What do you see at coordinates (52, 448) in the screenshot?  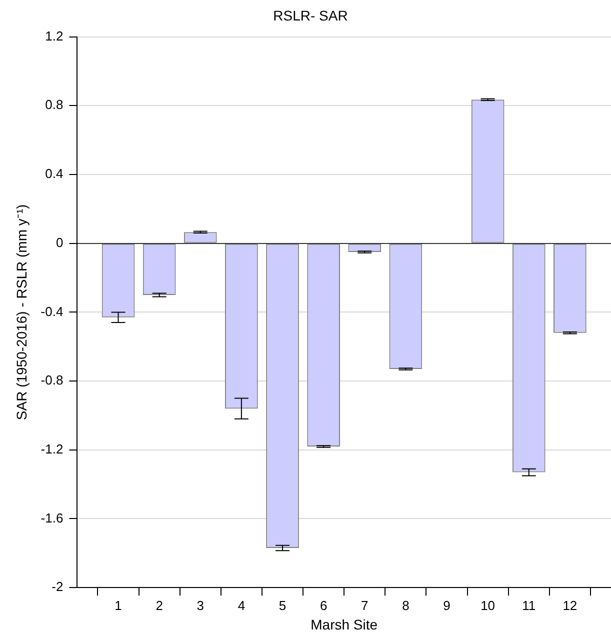 I see `y-tick-label: -1.2` at bounding box center [52, 448].